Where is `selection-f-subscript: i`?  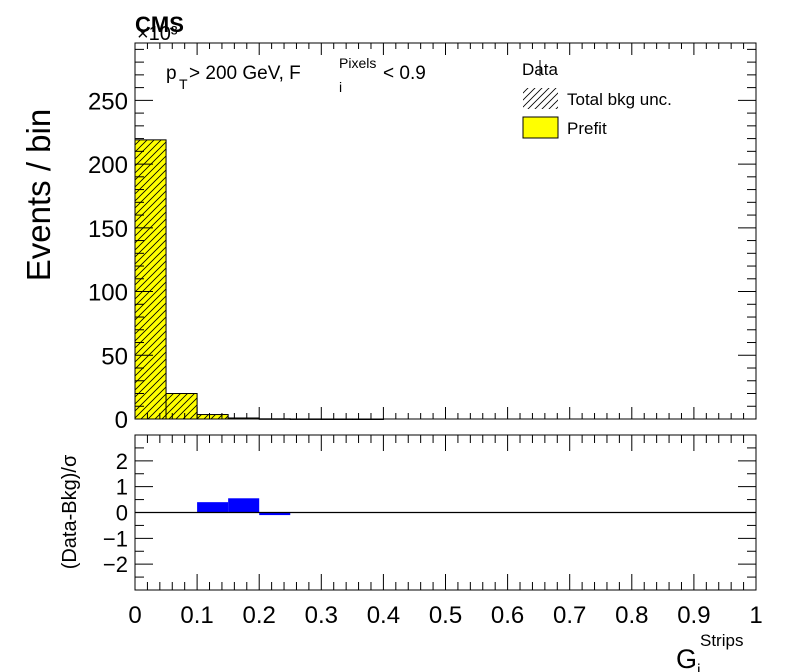
selection-f-subscript: i is located at coordinates (340, 87).